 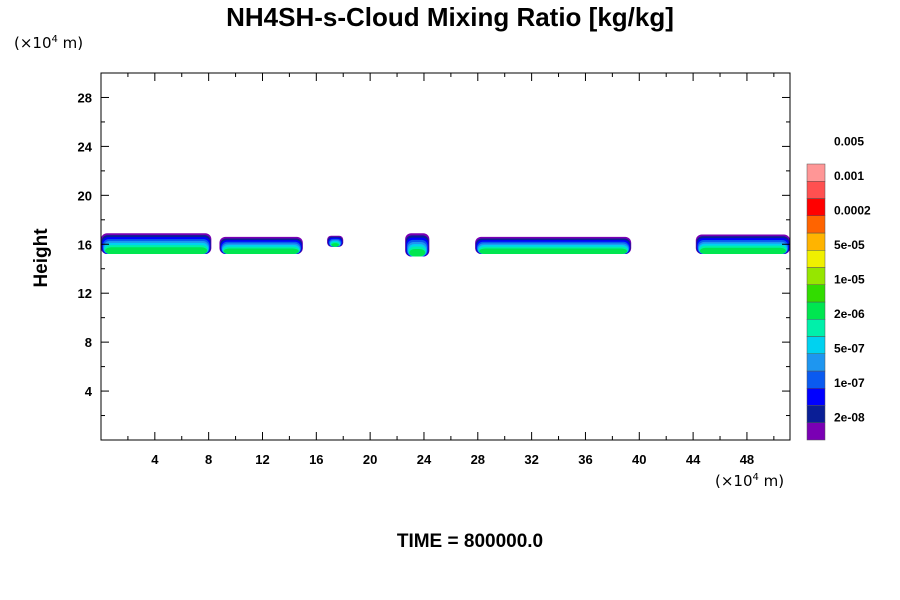 What do you see at coordinates (478, 459) in the screenshot?
I see `x-tick-label: 28` at bounding box center [478, 459].